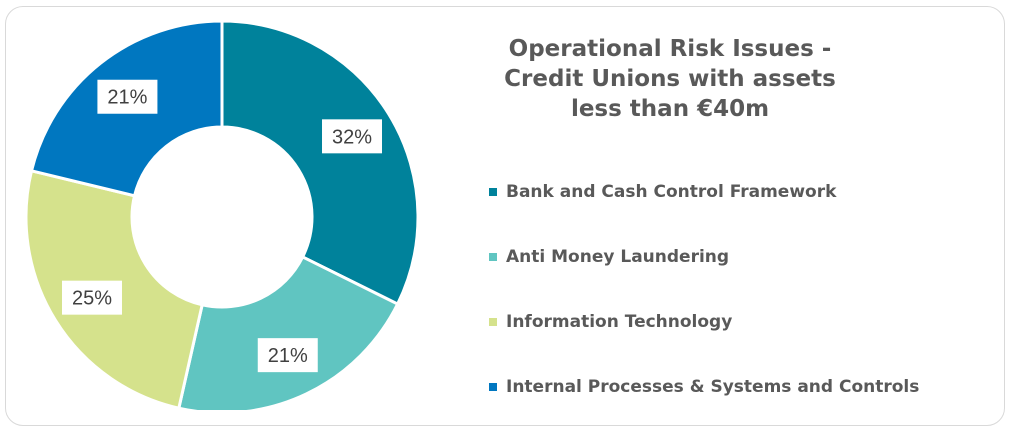 This screenshot has height=426, width=1010. What do you see at coordinates (320, 163) in the screenshot?
I see `donut-slice-bank-cash` at bounding box center [320, 163].